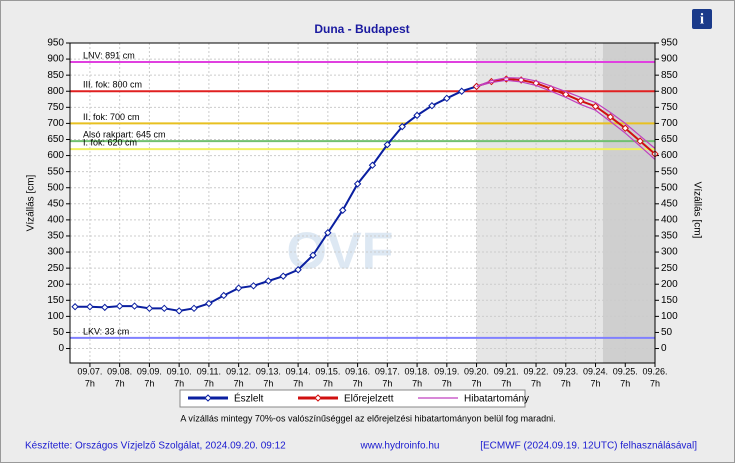  Describe the element at coordinates (669, 316) in the screenshot. I see `y2-tick-label: 100` at that location.